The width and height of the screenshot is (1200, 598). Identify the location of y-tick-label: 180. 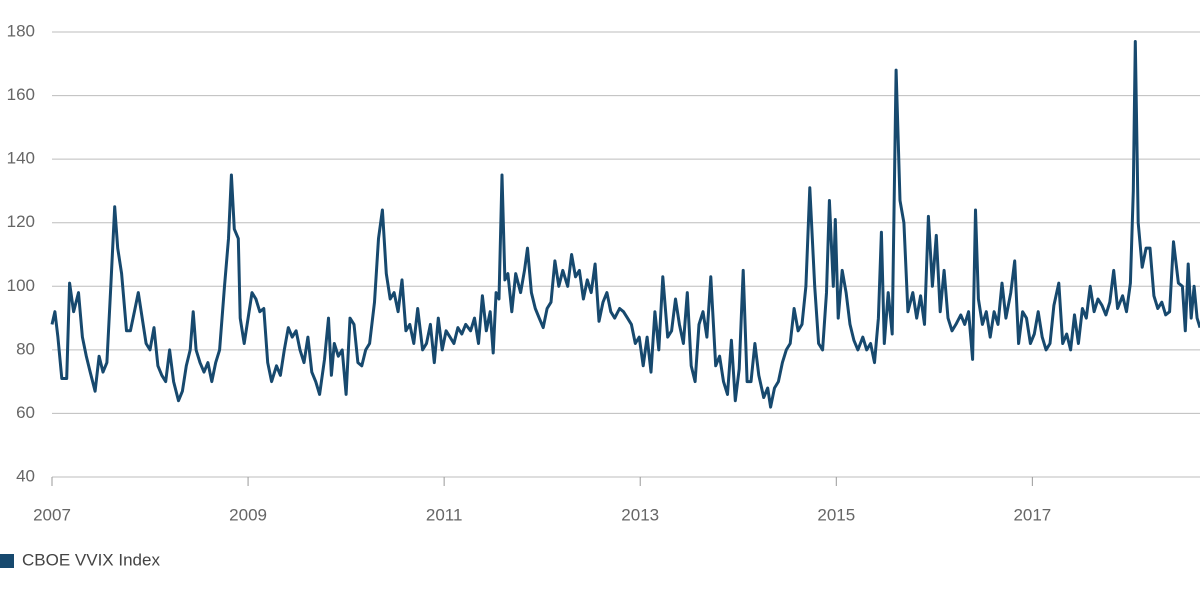
(21, 30).